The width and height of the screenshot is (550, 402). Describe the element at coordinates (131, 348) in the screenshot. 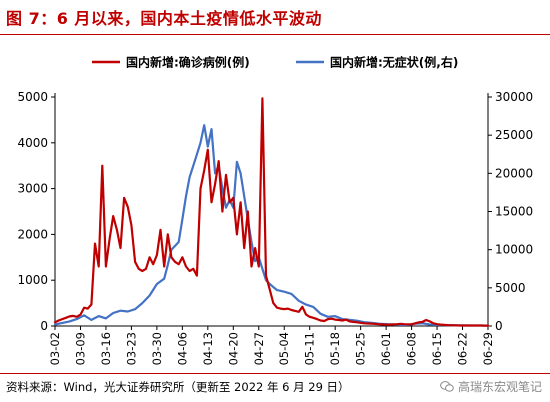

I see `x-tick-label: 03-23` at that location.